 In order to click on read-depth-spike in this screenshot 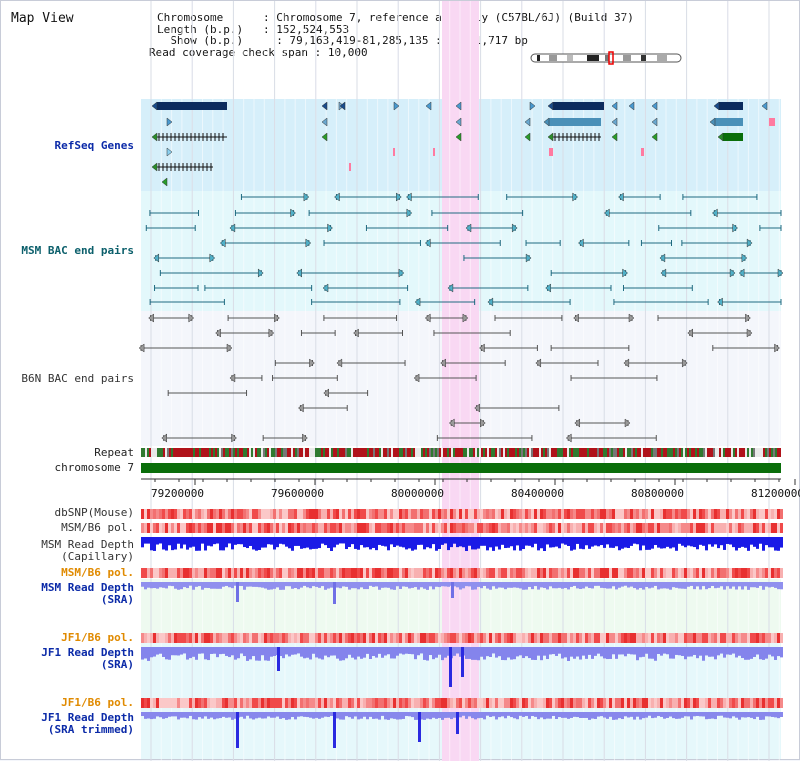, I will do `click(237, 592)`.